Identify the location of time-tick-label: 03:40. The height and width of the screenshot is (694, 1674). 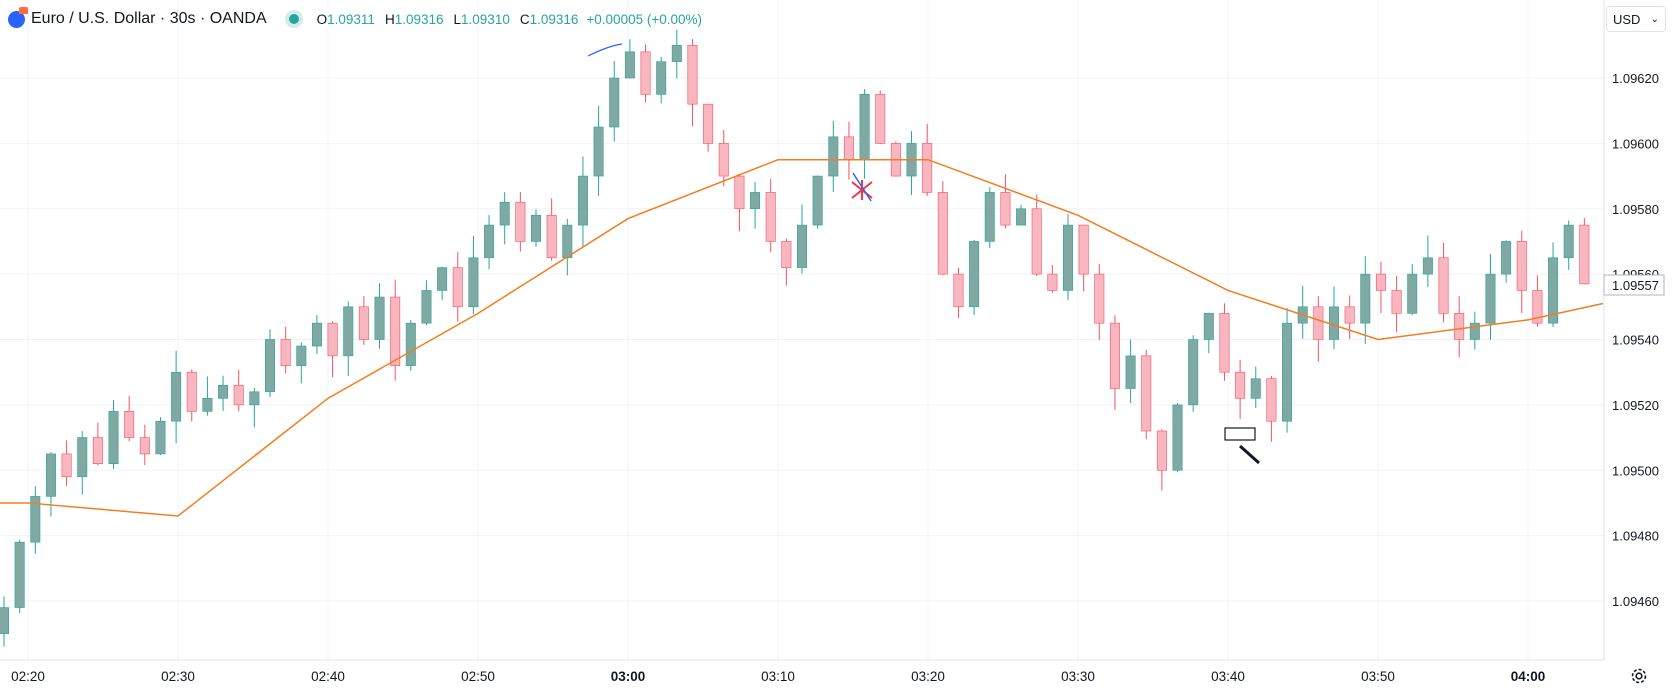
(1228, 676).